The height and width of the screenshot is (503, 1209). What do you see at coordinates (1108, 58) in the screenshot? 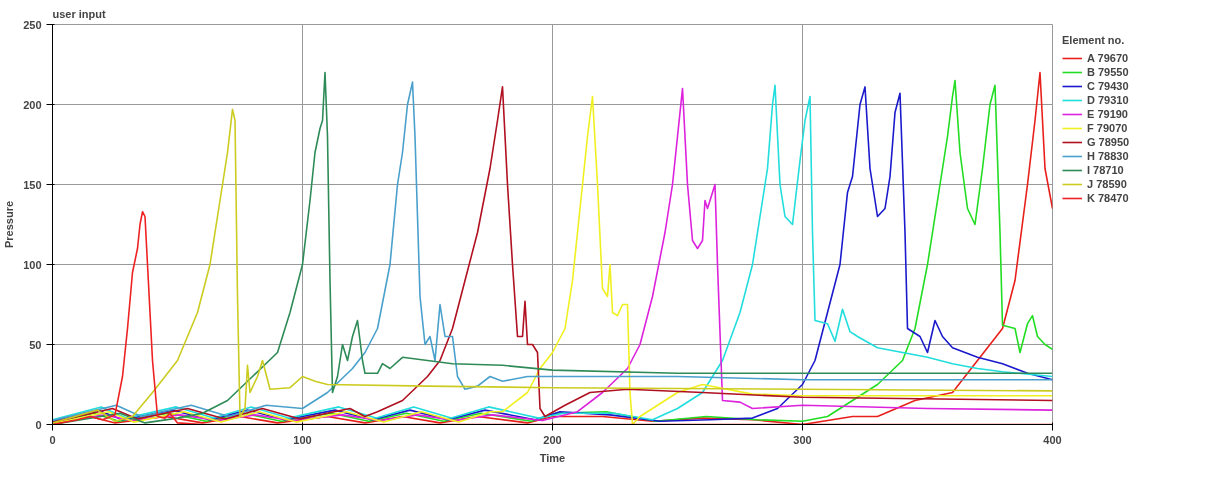
I see `legend-label: A 79670` at bounding box center [1108, 58].